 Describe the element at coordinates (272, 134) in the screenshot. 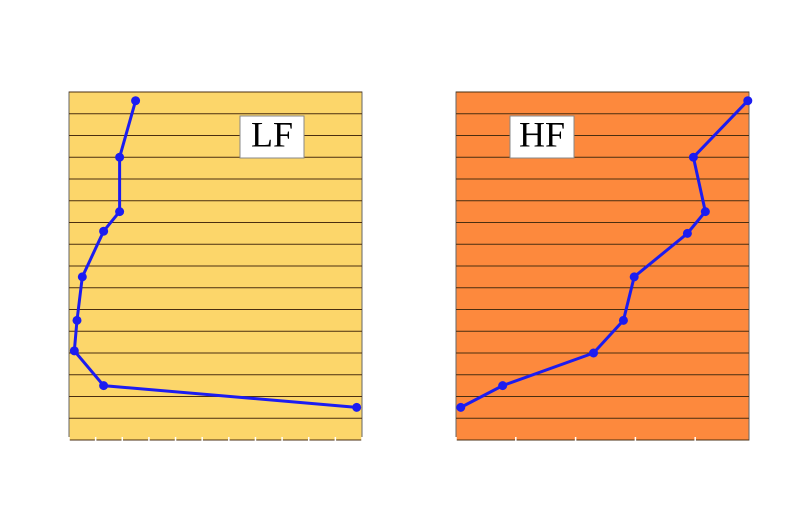

I see `panel-label: LF` at that location.